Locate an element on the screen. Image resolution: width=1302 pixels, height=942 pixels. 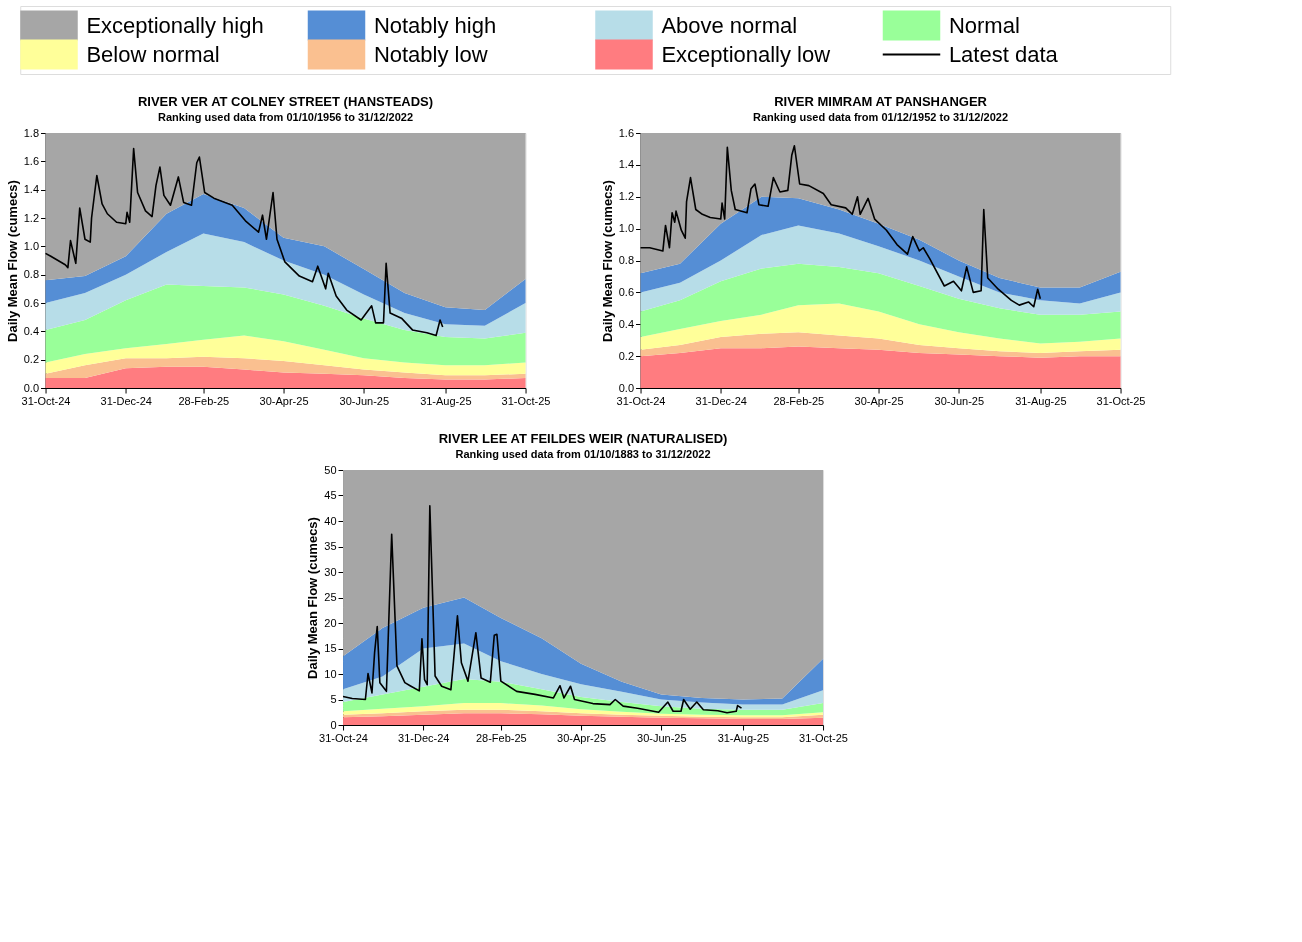
line-series is located at coordinates (542, 609).